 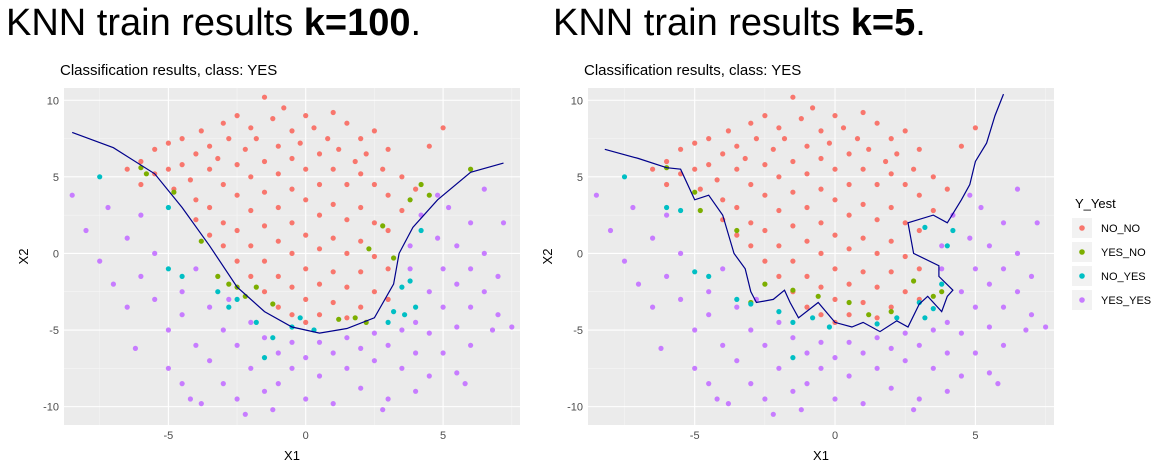 I want to click on title-right-suffix: ., so click(x=920, y=23).